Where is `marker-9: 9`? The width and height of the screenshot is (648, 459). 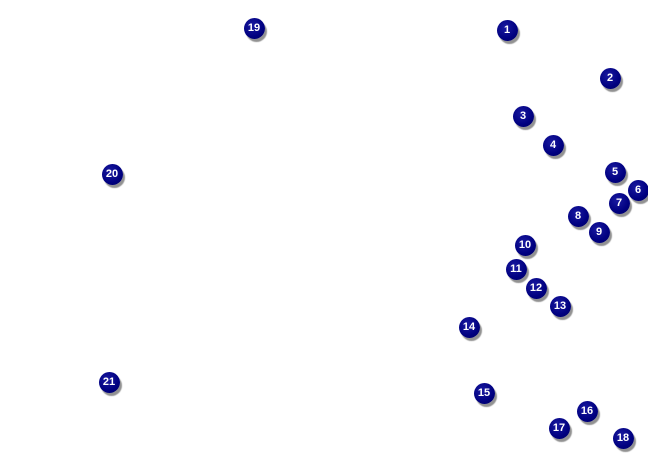
marker-9: 9 is located at coordinates (599, 232).